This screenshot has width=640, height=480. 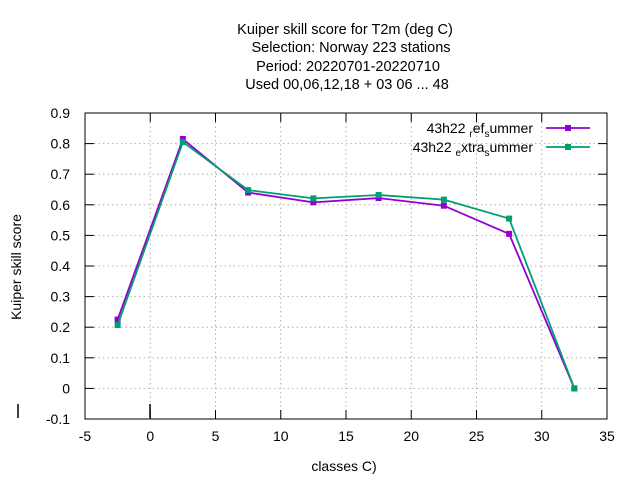 I want to click on x-tick-label: 20, so click(x=411, y=436).